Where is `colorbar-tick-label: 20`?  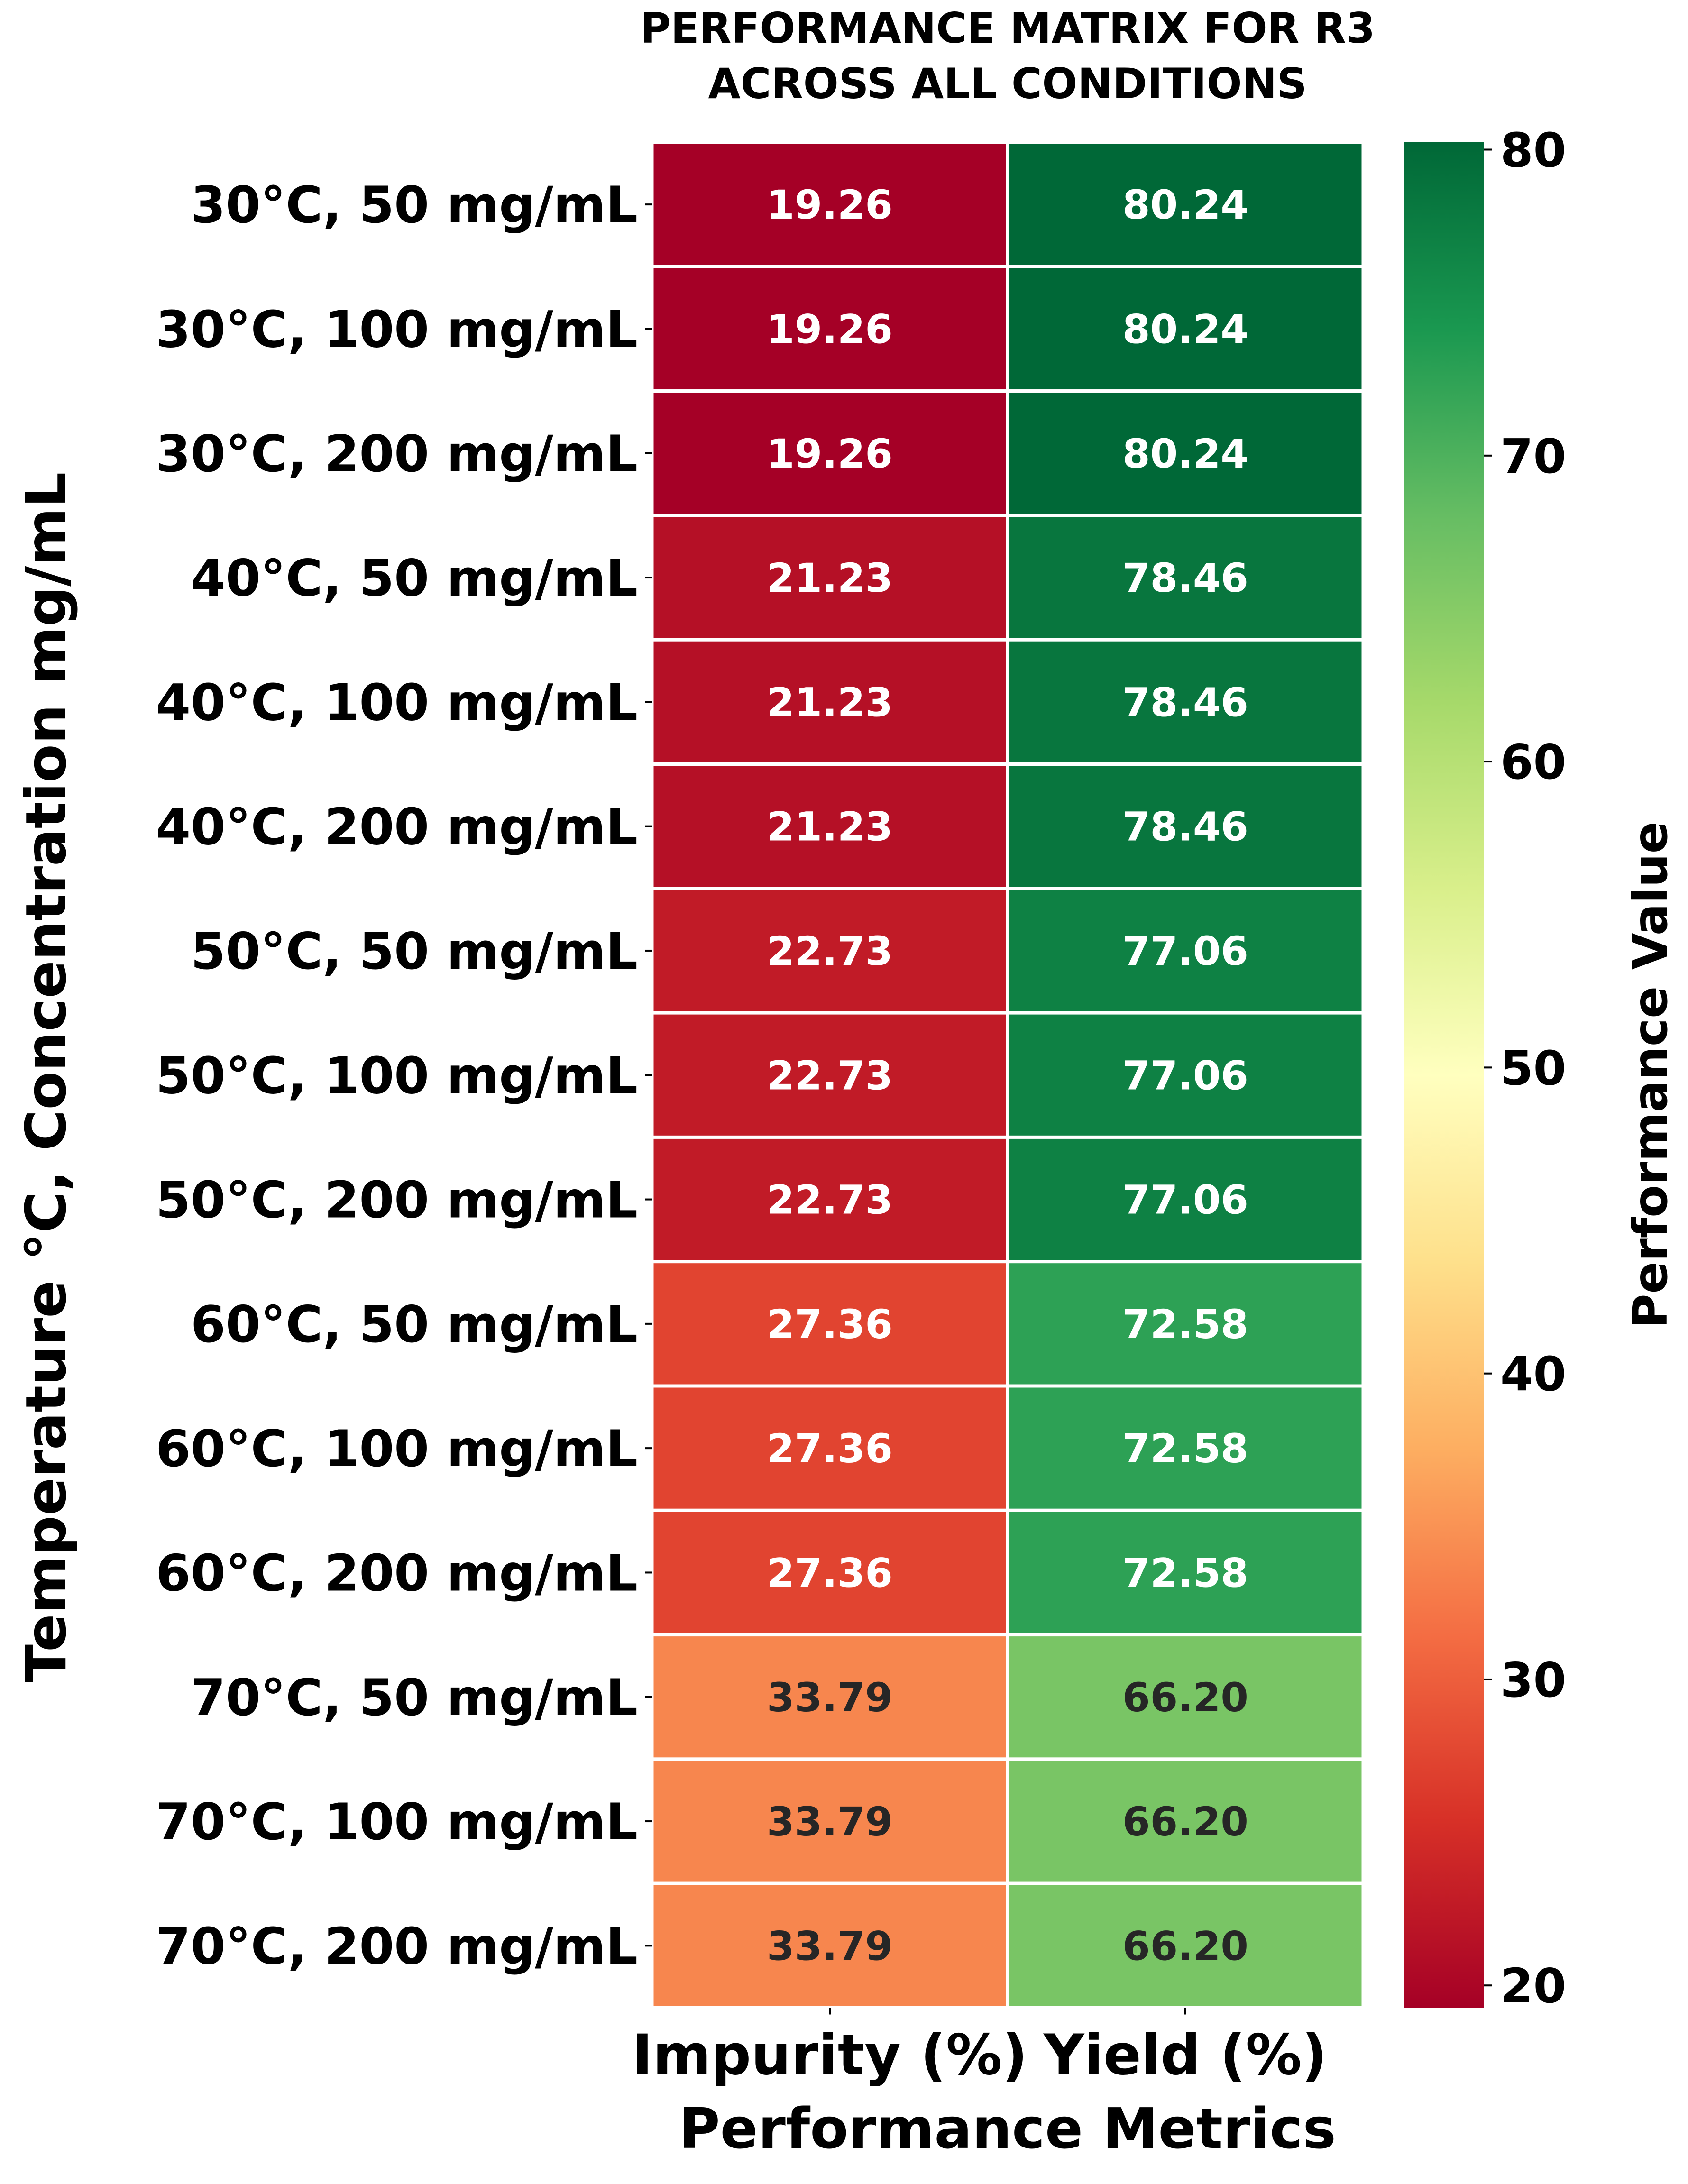 colorbar-tick-label: 20 is located at coordinates (1533, 1986).